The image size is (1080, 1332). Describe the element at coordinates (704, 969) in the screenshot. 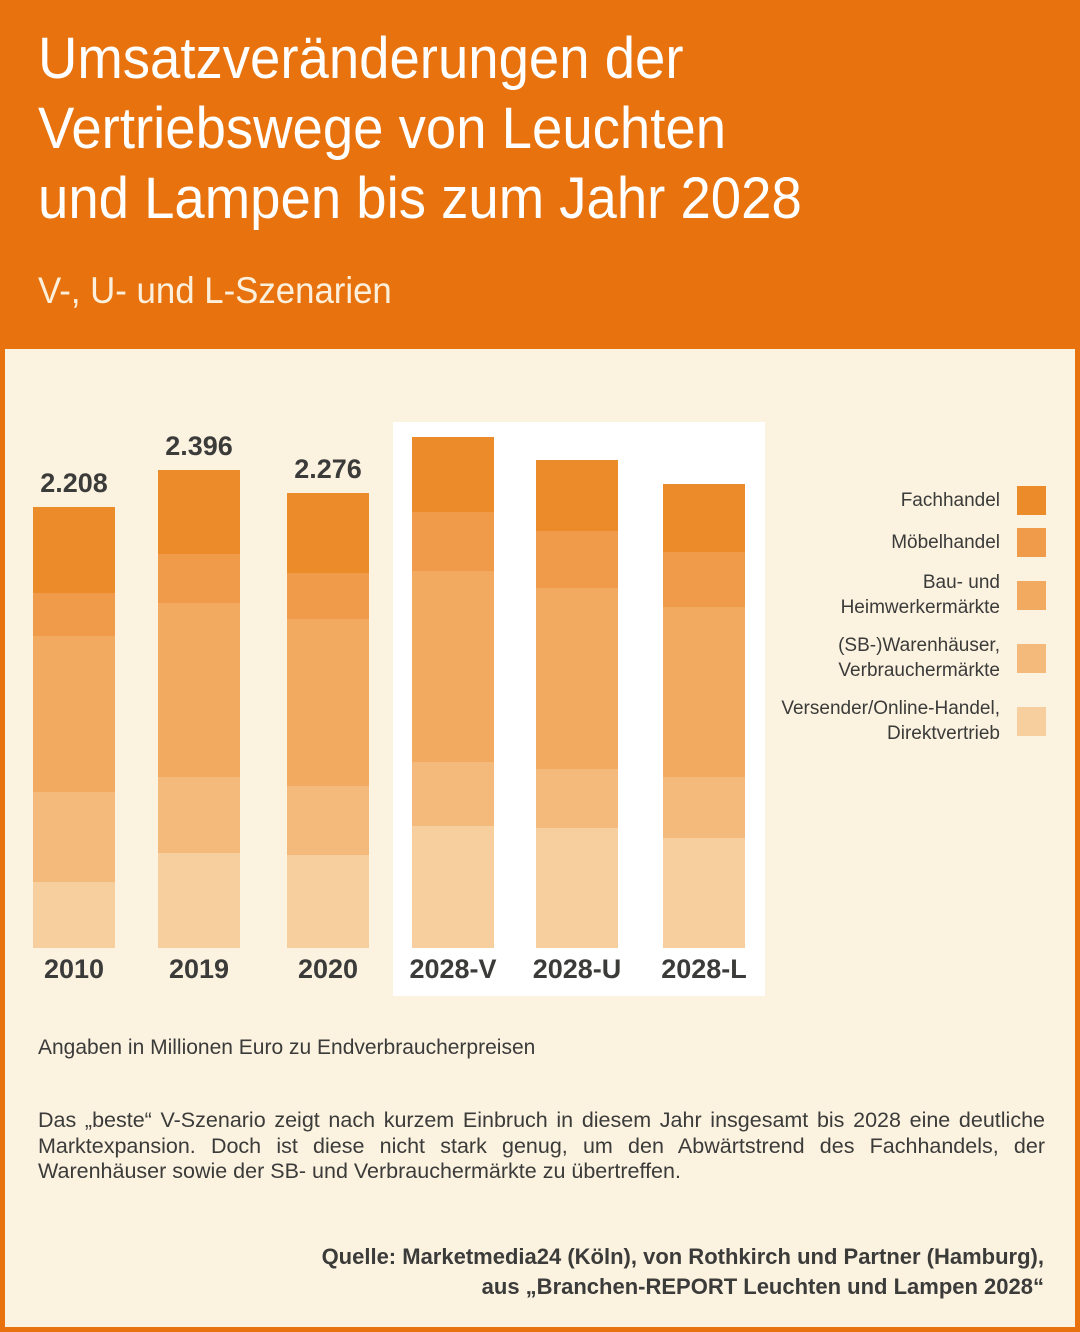

I see `category-label-2028-L: 2028-L` at that location.